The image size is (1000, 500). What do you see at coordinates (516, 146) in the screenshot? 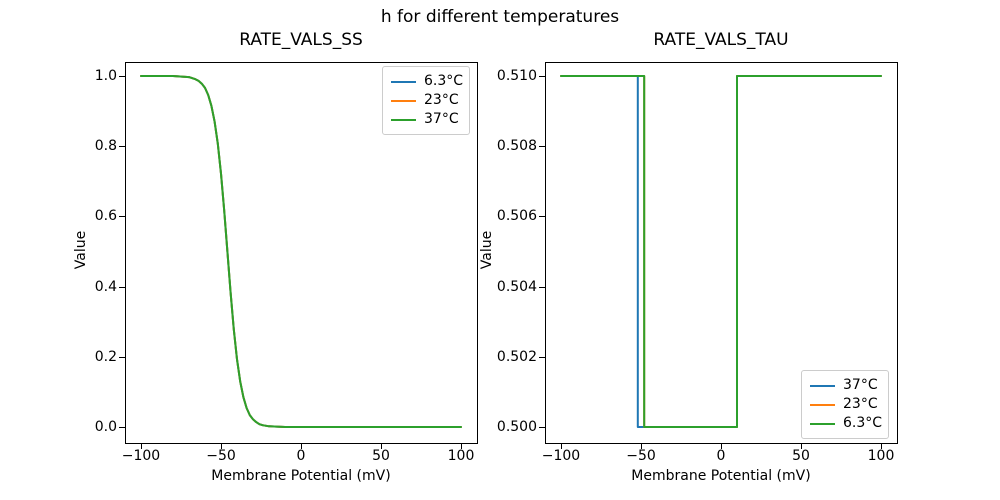
I see `y-tick-label: 0.508` at bounding box center [516, 146].